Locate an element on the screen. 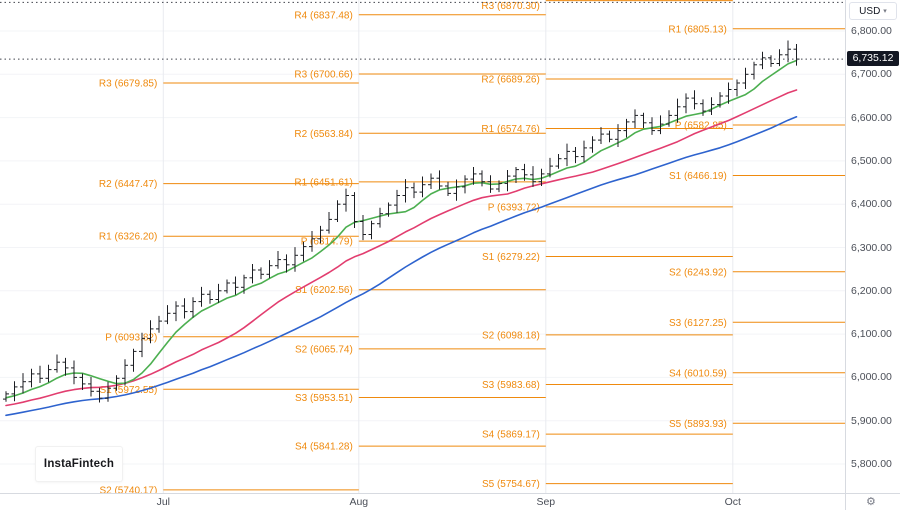 This screenshot has height=510, width=900. pivot-label: S5 (5893.93) is located at coordinates (698, 424).